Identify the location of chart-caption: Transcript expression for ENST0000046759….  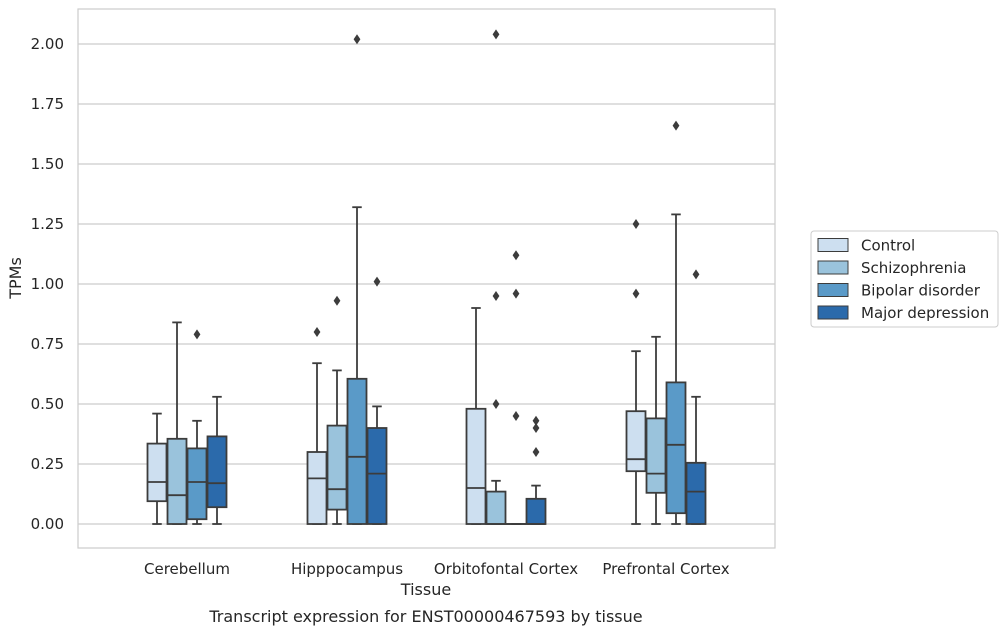
(425, 616).